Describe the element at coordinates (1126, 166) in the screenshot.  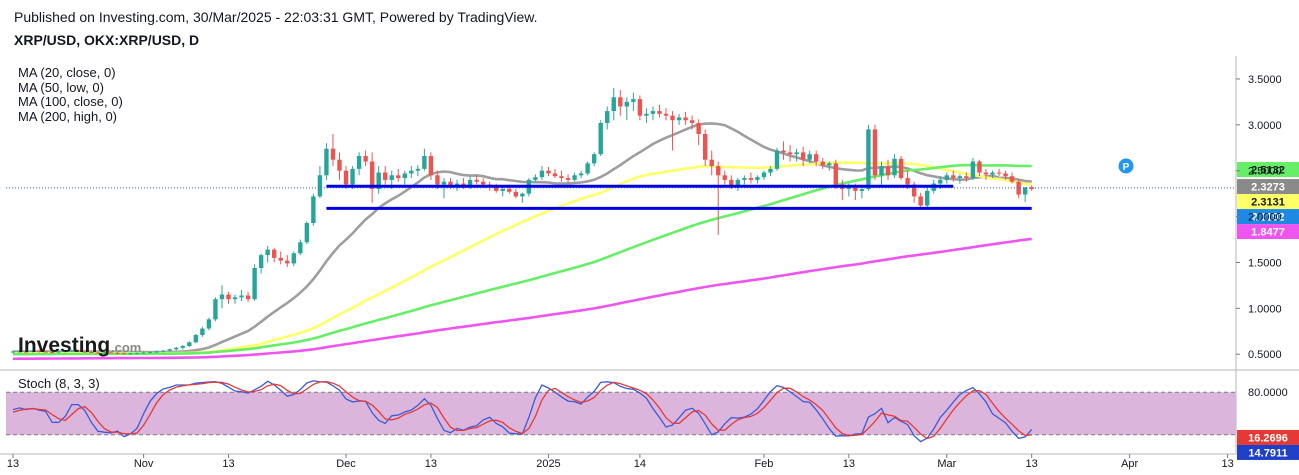
I see `p-marker: P` at that location.